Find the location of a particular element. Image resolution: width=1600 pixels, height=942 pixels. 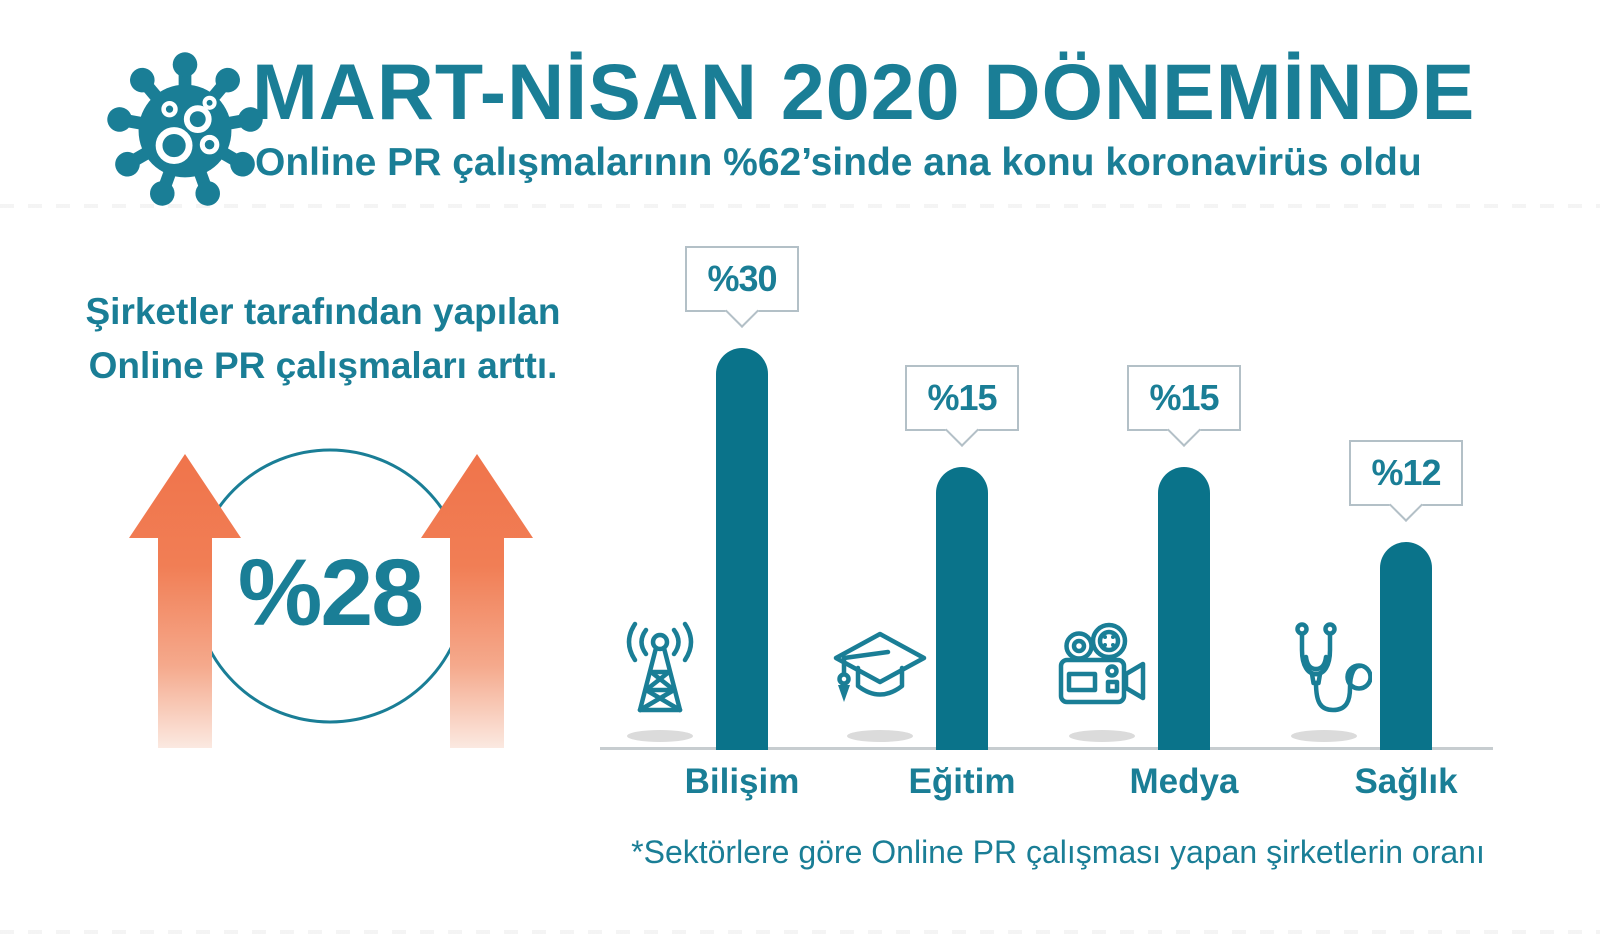

value-label: %30 is located at coordinates (742, 278).